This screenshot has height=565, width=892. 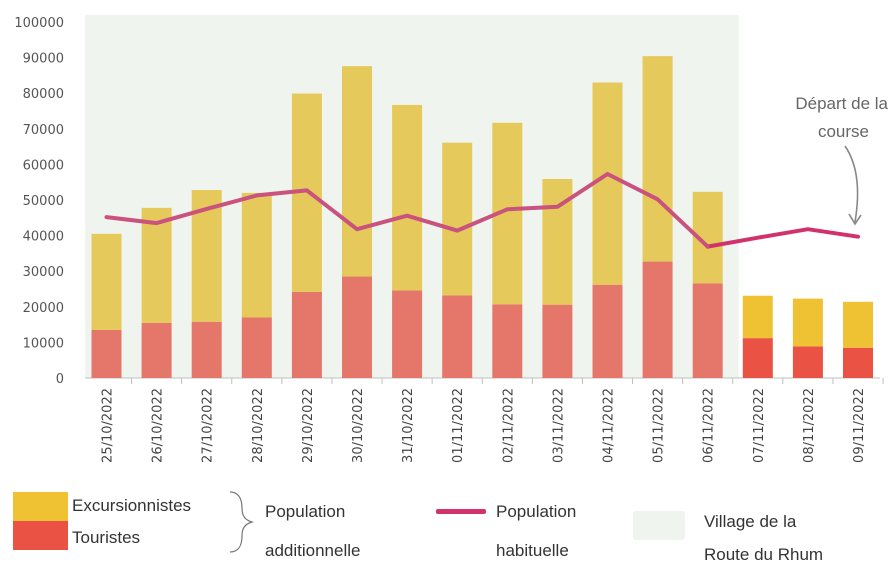 What do you see at coordinates (859, 425) in the screenshot?
I see `x-tick-label: 09/11/2022` at bounding box center [859, 425].